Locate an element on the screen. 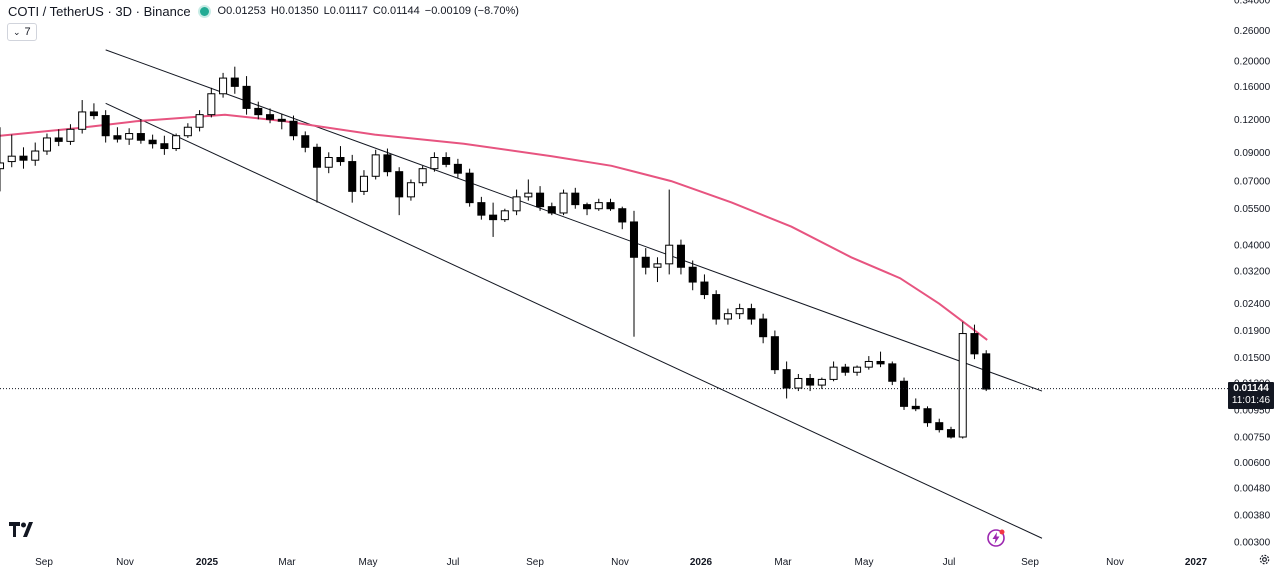 This screenshot has width=1280, height=568. price-tick-label: 0.00950 is located at coordinates (1252, 410).